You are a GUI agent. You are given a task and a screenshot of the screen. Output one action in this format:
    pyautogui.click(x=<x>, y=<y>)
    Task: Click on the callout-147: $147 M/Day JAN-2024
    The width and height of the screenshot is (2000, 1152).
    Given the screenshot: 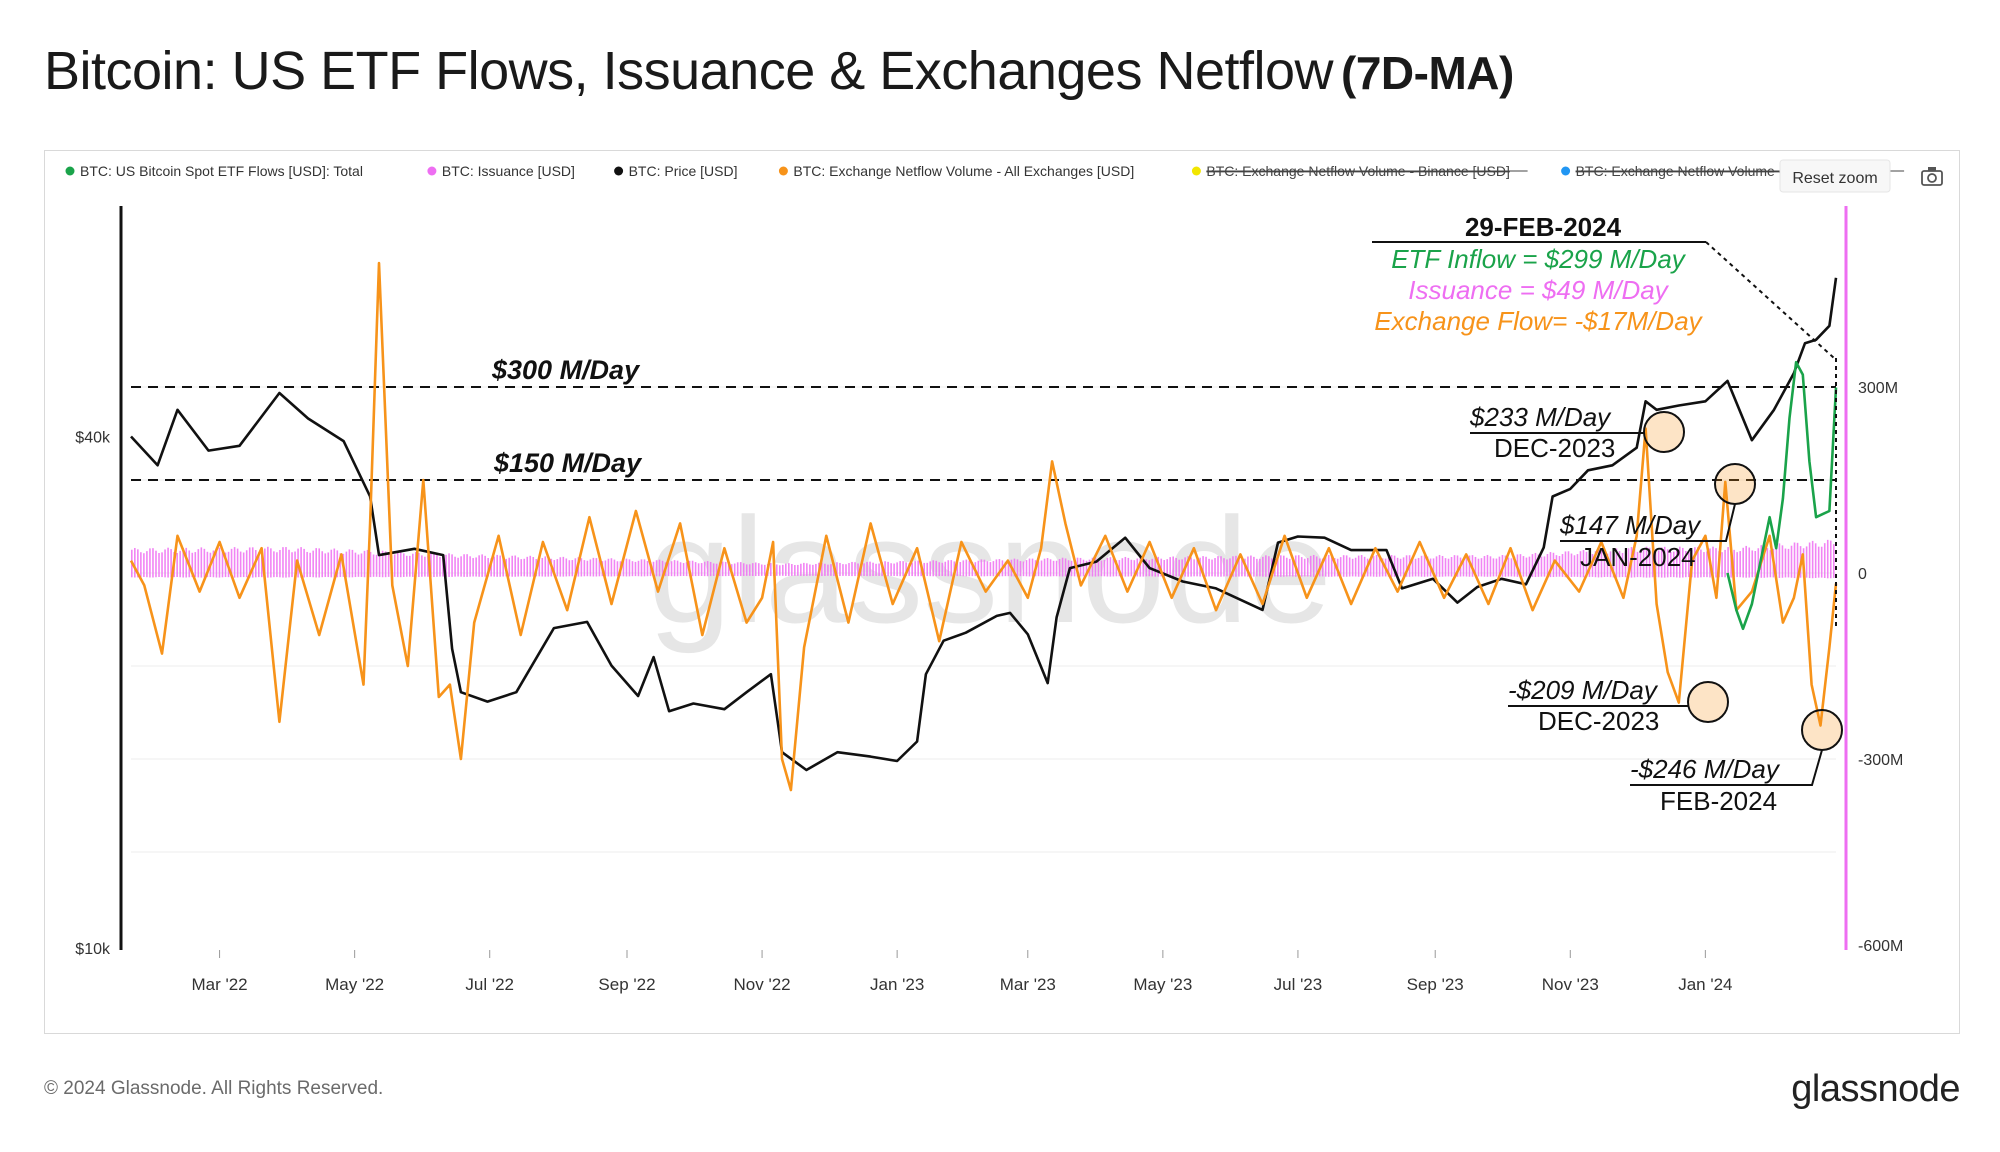 What is the action you would take?
    pyautogui.click(x=1657, y=517)
    